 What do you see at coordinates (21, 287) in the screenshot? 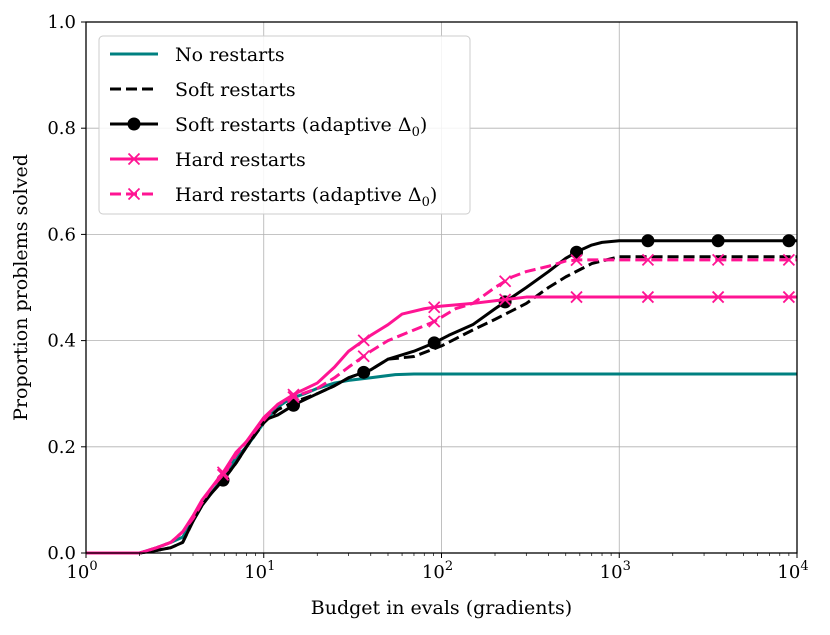
I see `y-axis-label: Proportion problems solved` at bounding box center [21, 287].